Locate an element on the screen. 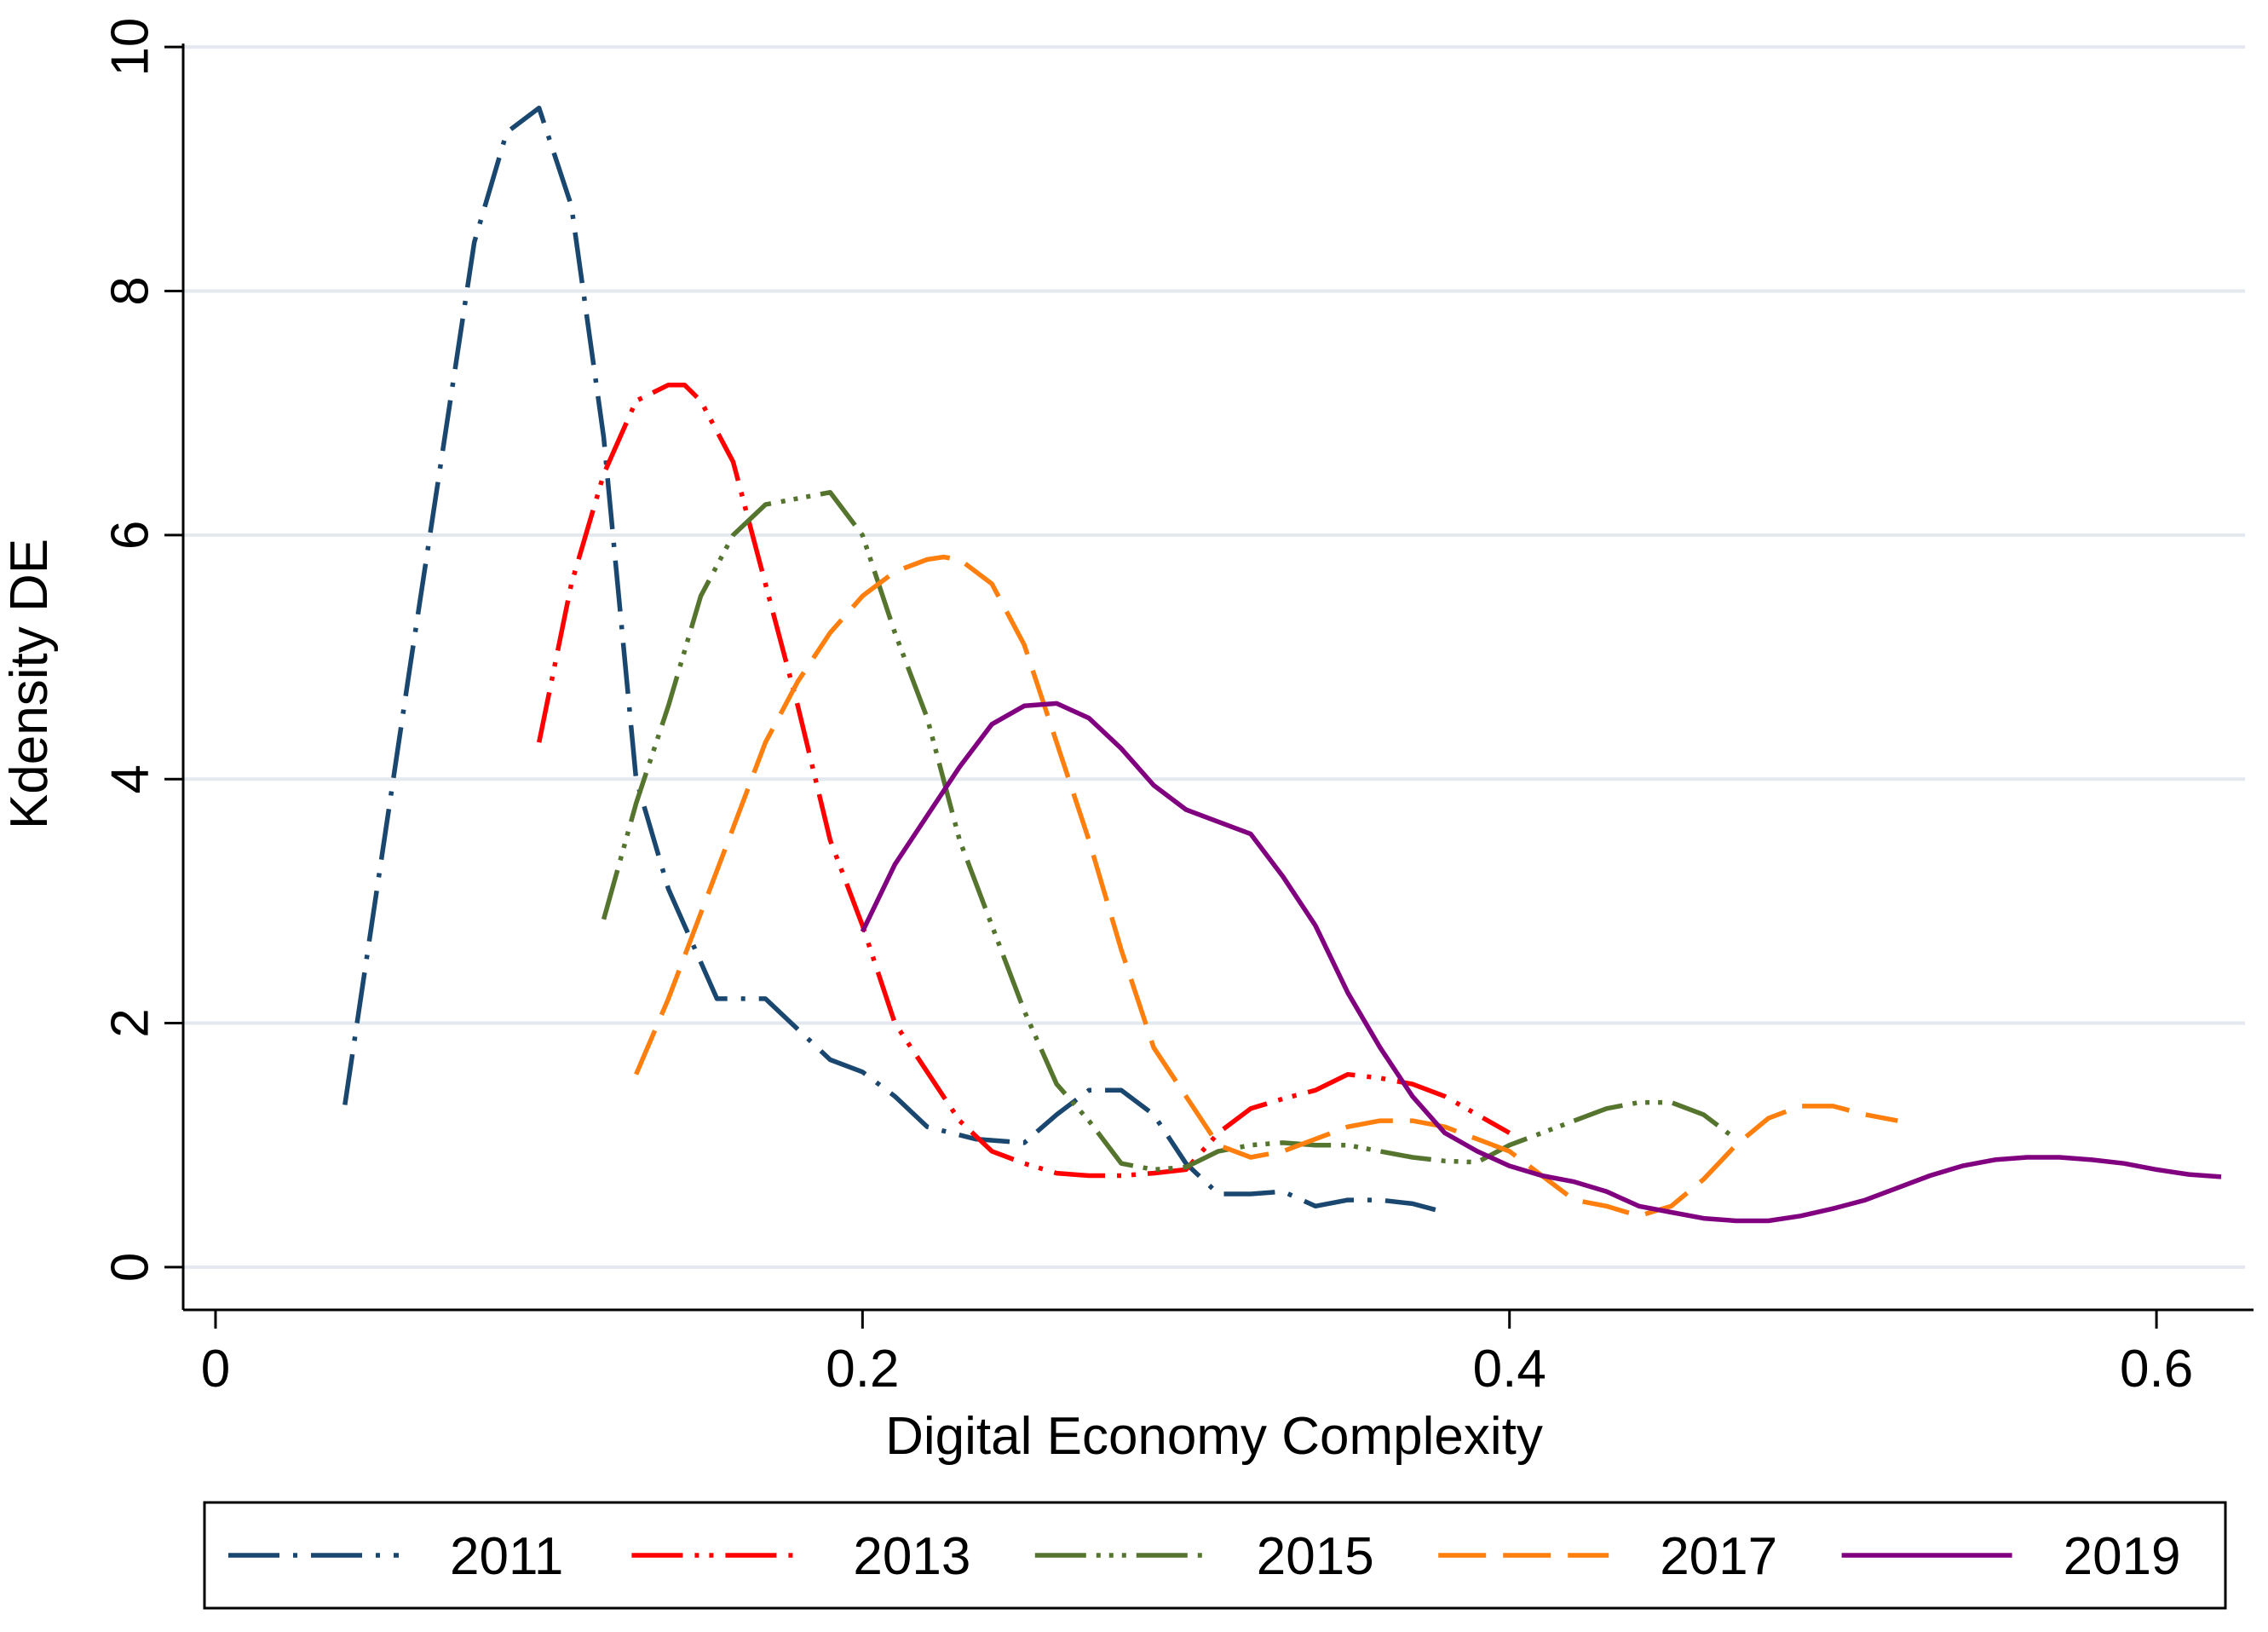 Image resolution: width=2268 pixels, height=1632 pixels. legend-label-2011: 2011 is located at coordinates (506, 1556).